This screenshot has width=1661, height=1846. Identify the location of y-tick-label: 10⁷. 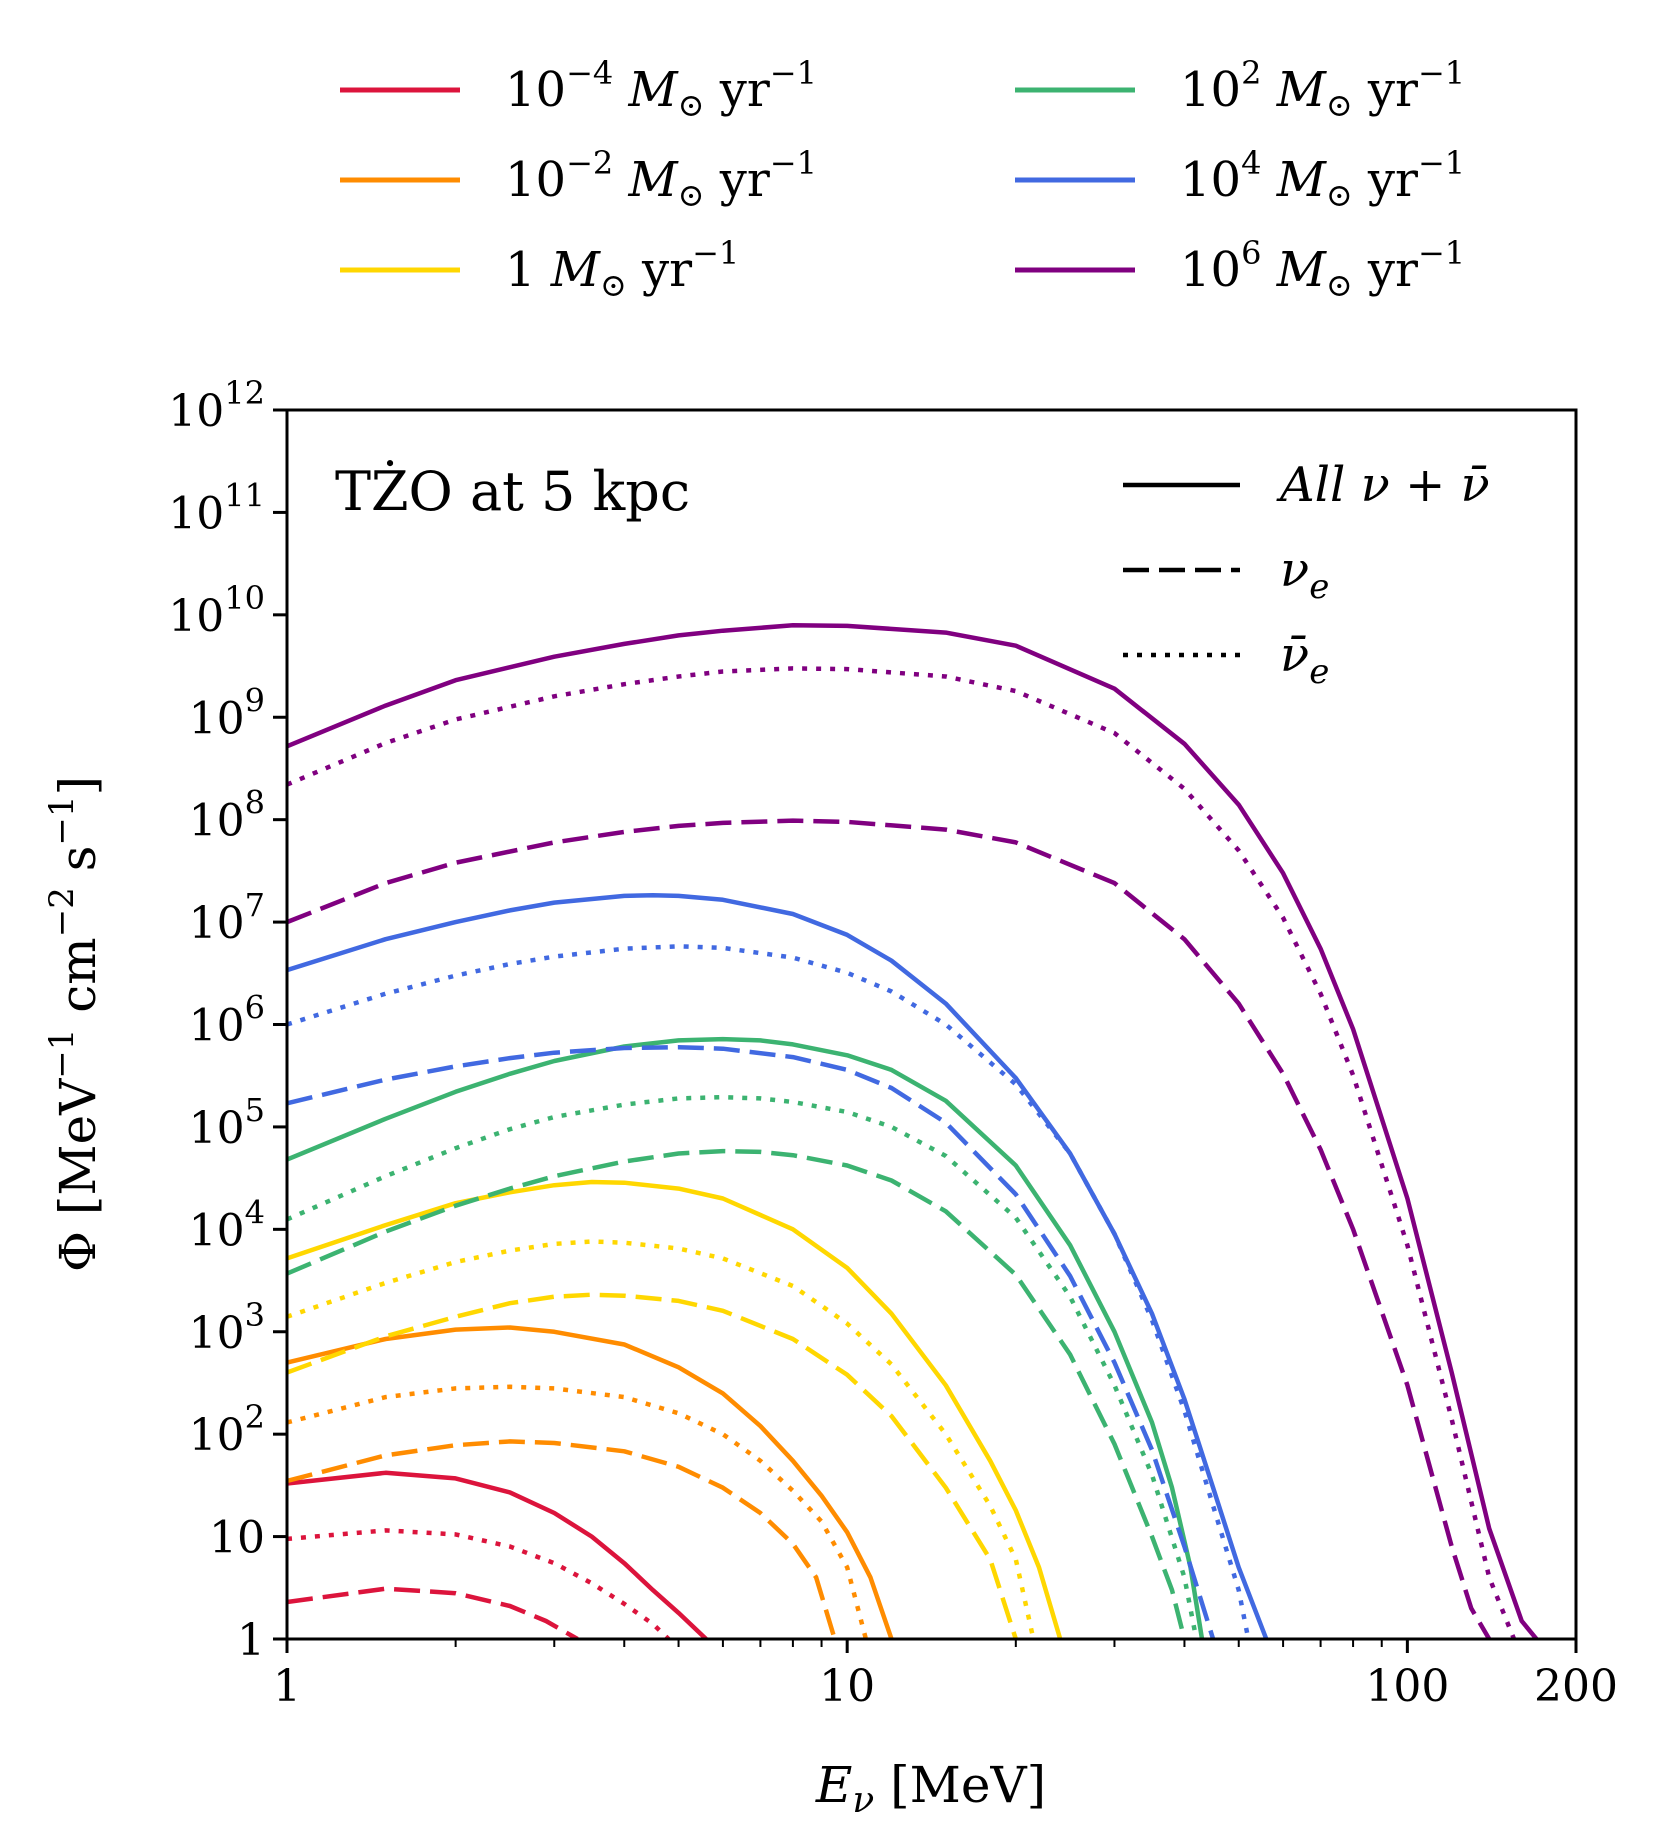
(227, 917).